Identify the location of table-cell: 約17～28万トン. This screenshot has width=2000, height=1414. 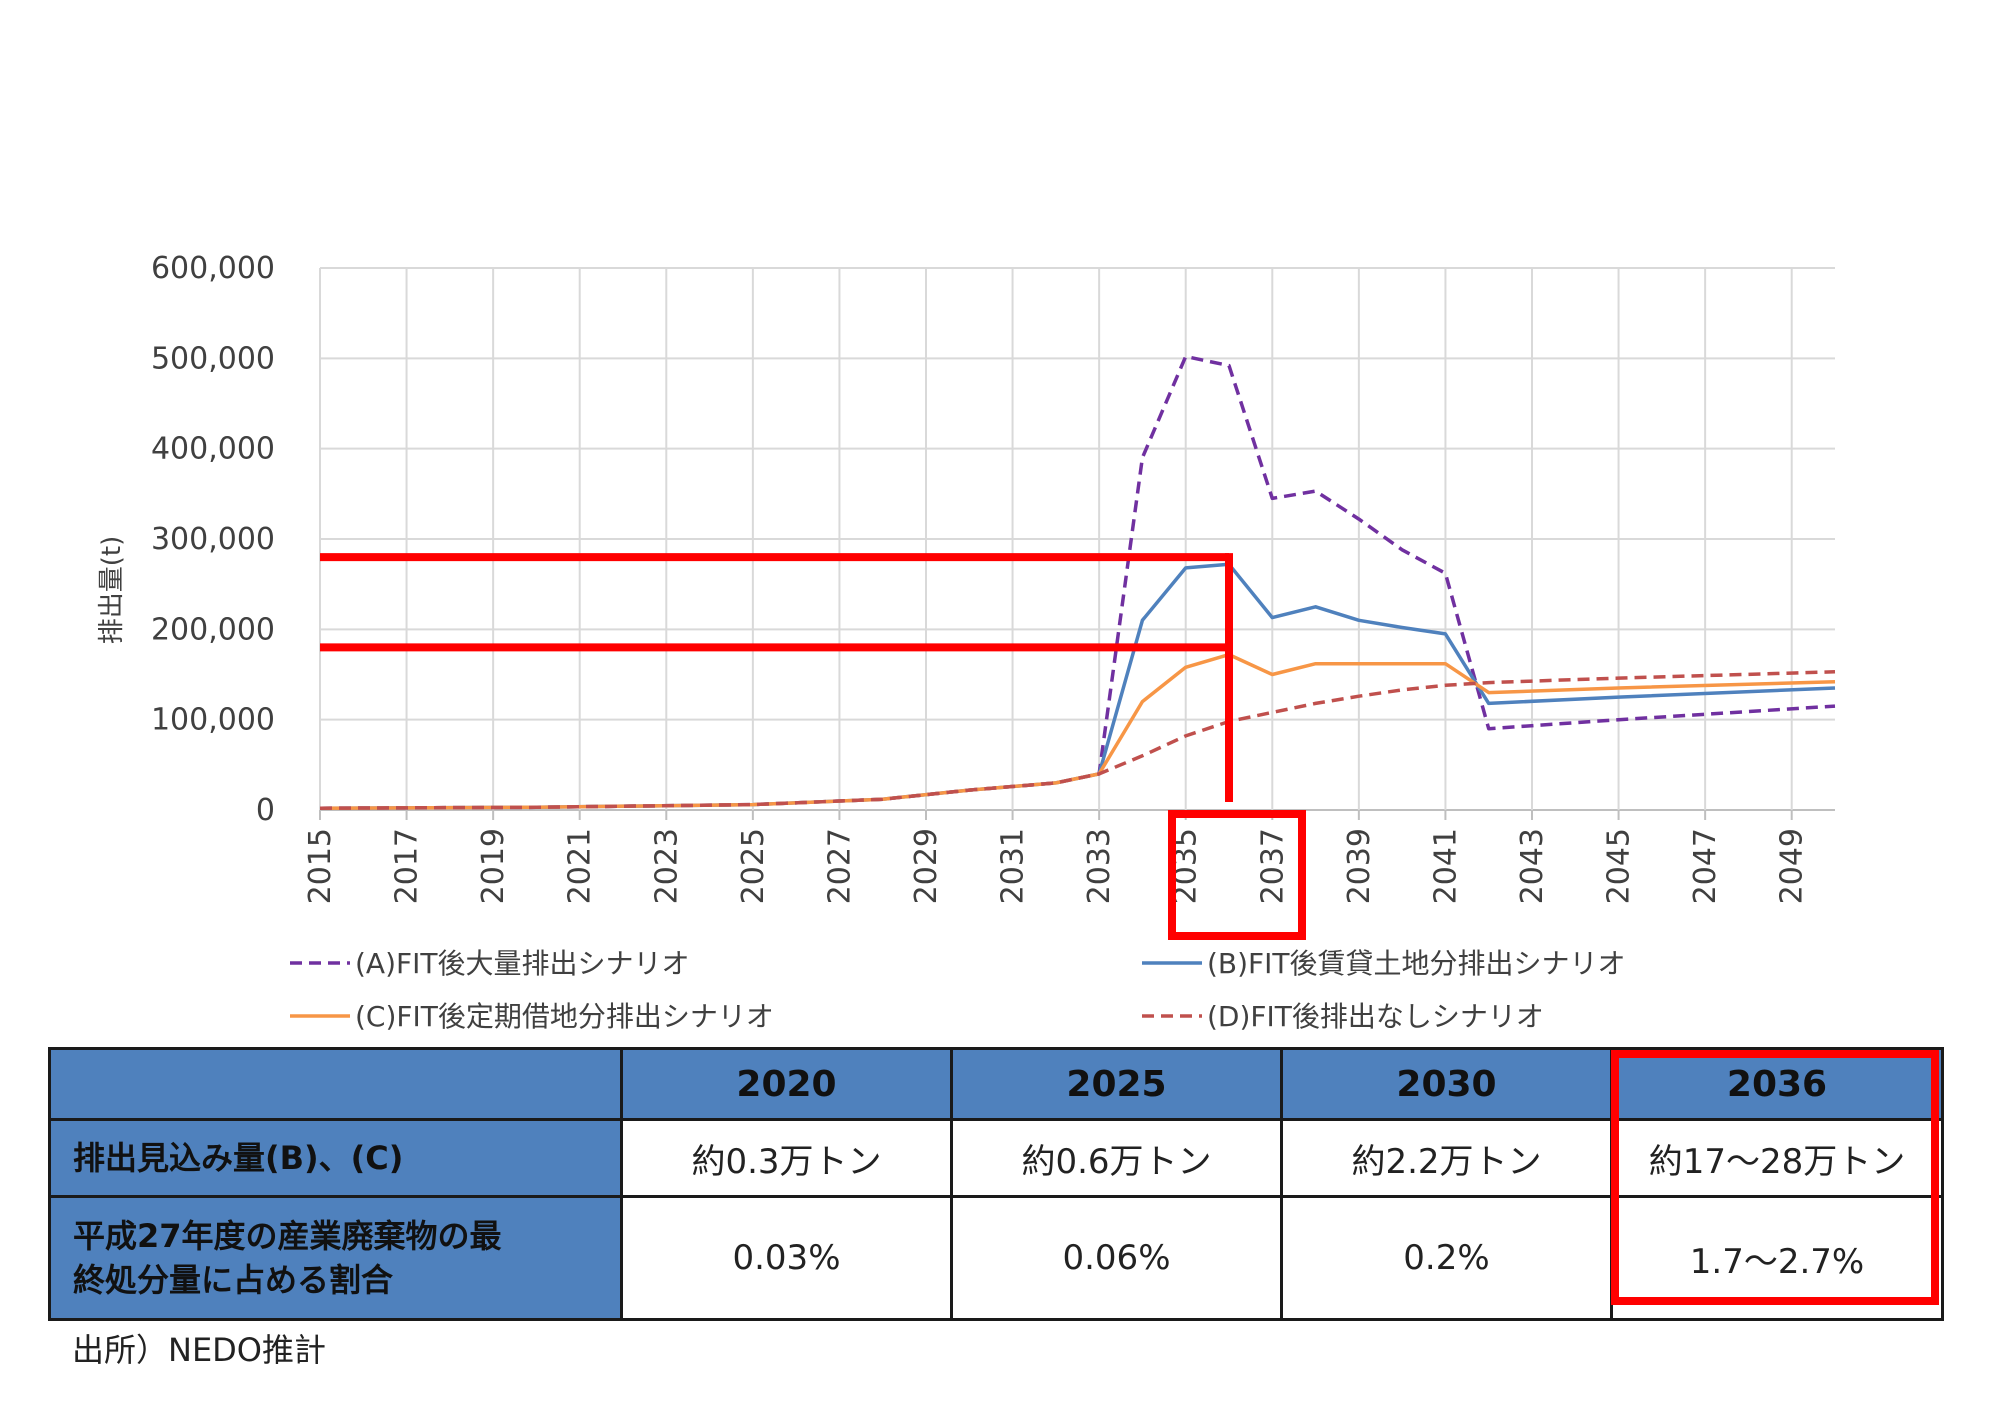
(1777, 1158).